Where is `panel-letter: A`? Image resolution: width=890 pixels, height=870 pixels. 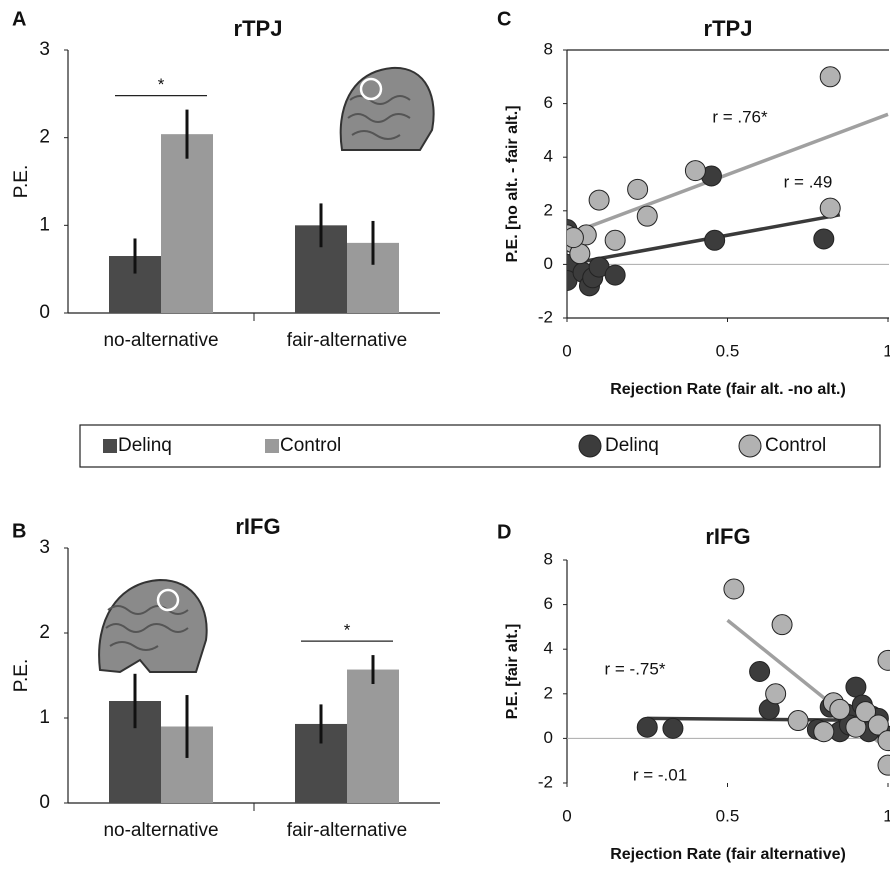 panel-letter: A is located at coordinates (19, 19).